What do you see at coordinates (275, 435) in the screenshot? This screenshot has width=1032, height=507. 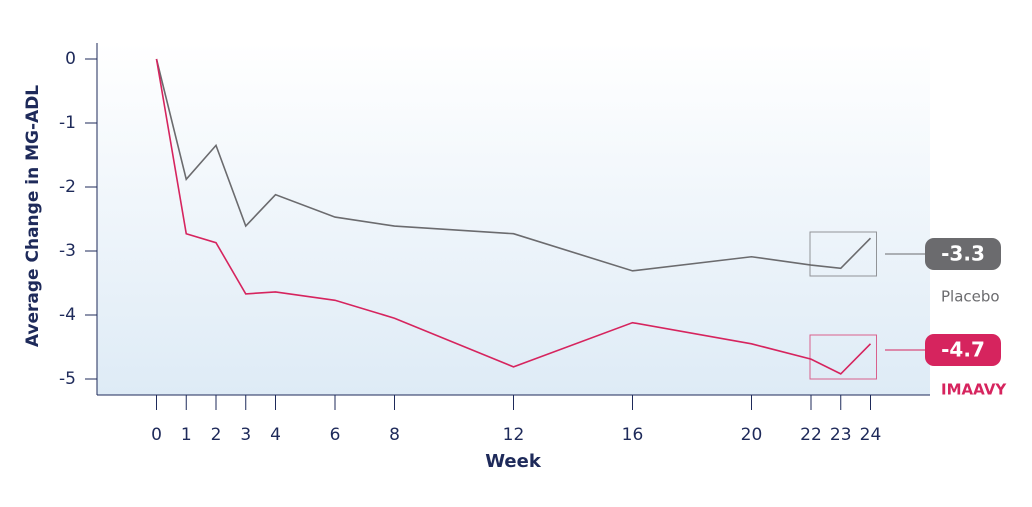 I see `x-tick-label: 4` at bounding box center [275, 435].